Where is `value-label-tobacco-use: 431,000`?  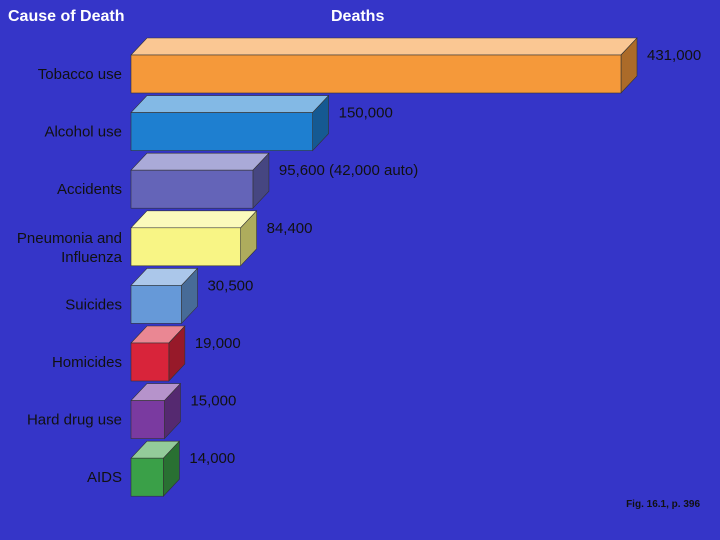
value-label-tobacco-use: 431,000 is located at coordinates (674, 55).